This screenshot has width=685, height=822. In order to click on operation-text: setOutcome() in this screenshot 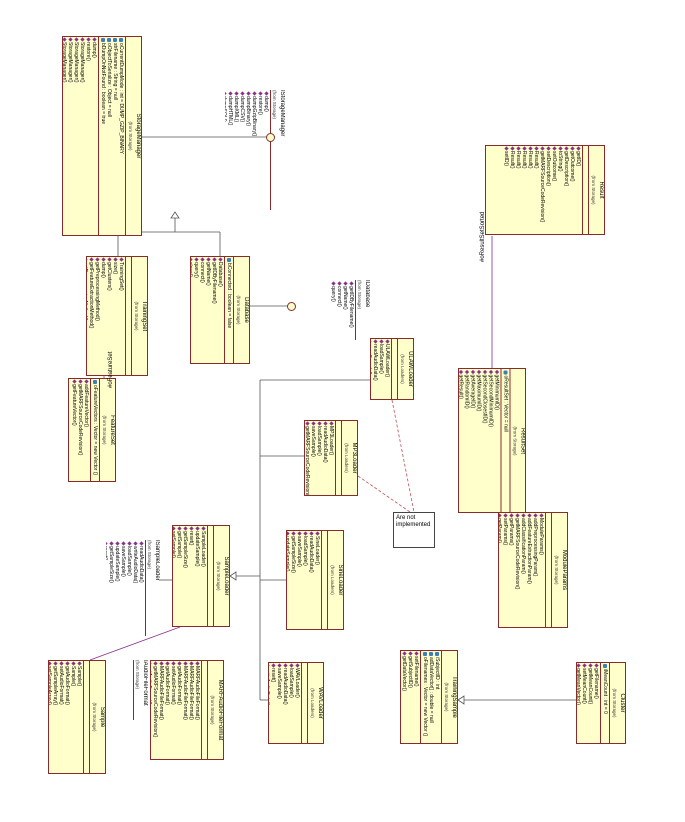, I will do `click(554, 166)`.